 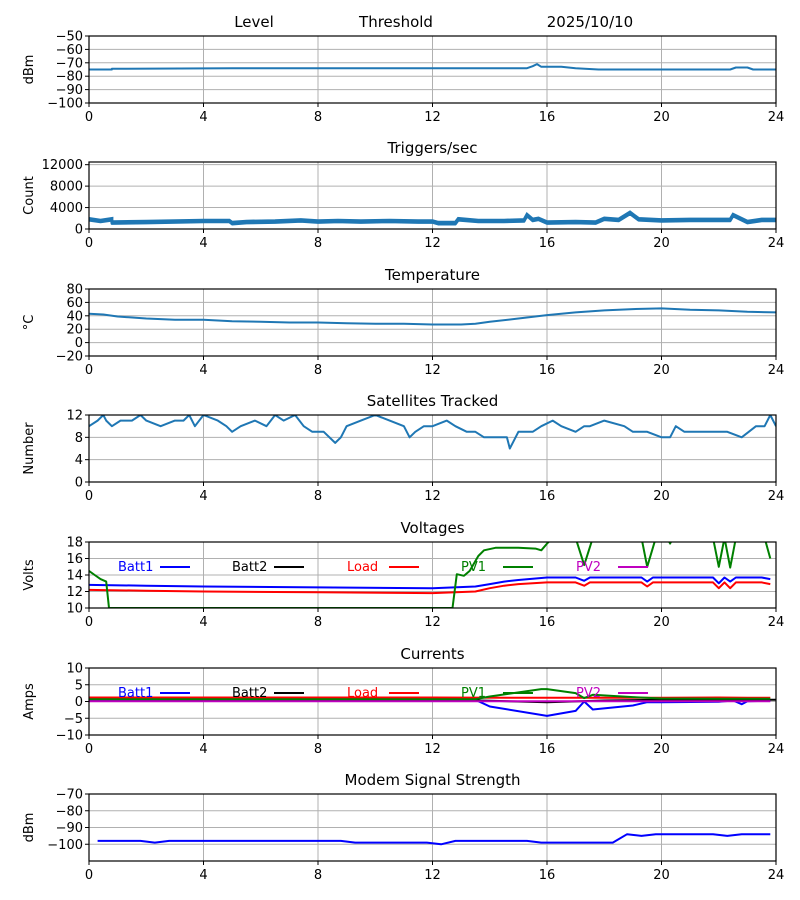 I want to click on y-tick-label: 40, so click(x=74, y=316).